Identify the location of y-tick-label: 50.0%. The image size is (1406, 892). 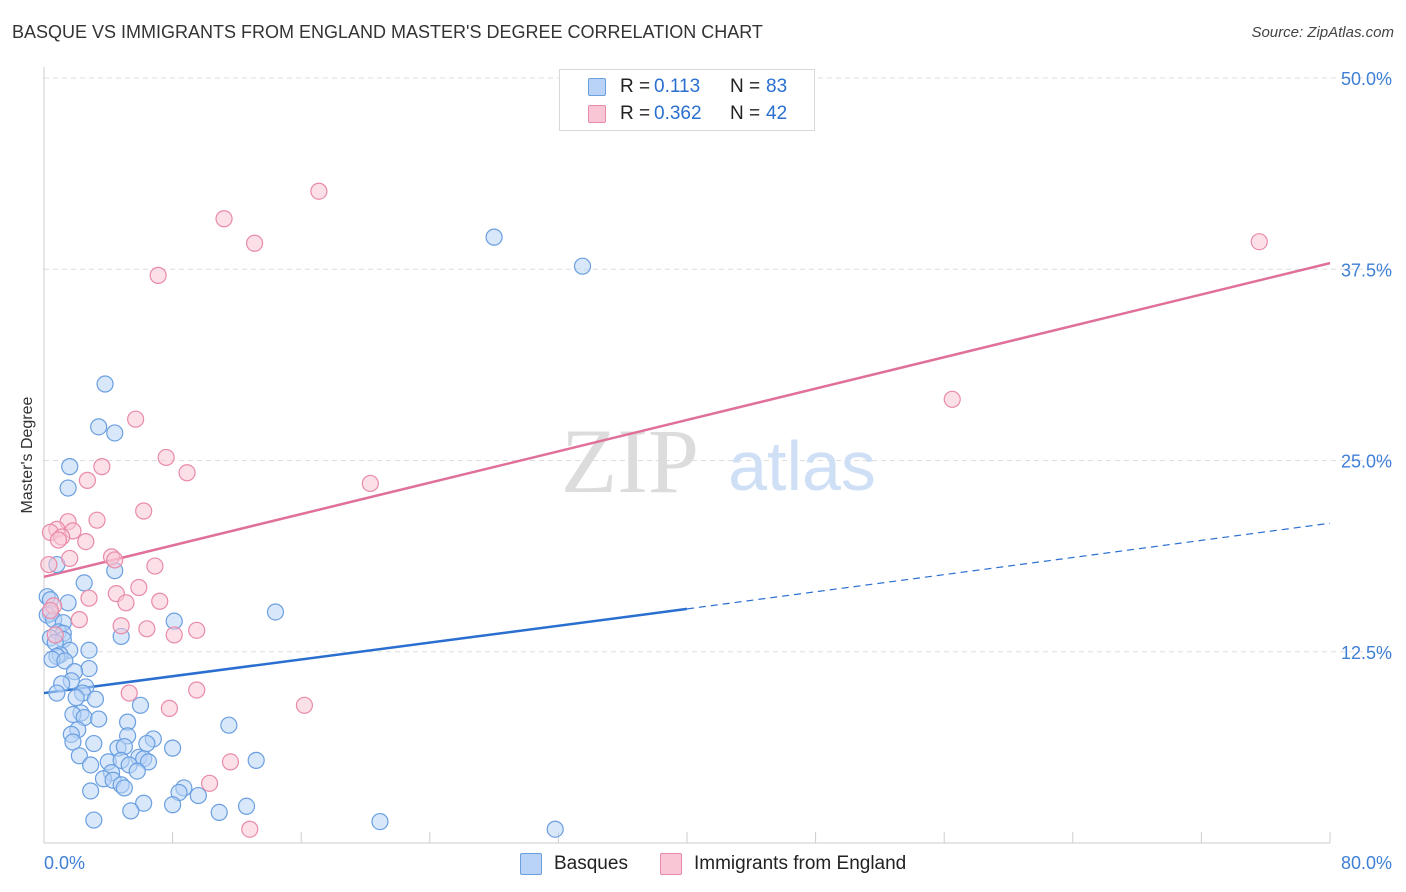
(1366, 79).